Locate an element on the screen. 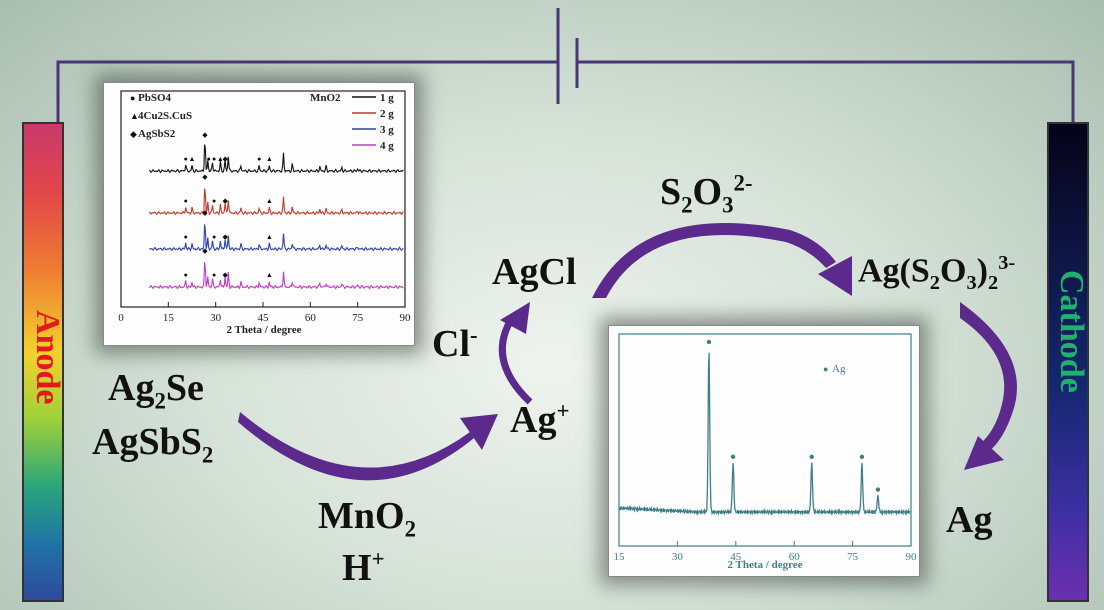 Image resolution: width=1104 pixels, height=610 pixels. chloride-arrow is located at coordinates (515, 353).